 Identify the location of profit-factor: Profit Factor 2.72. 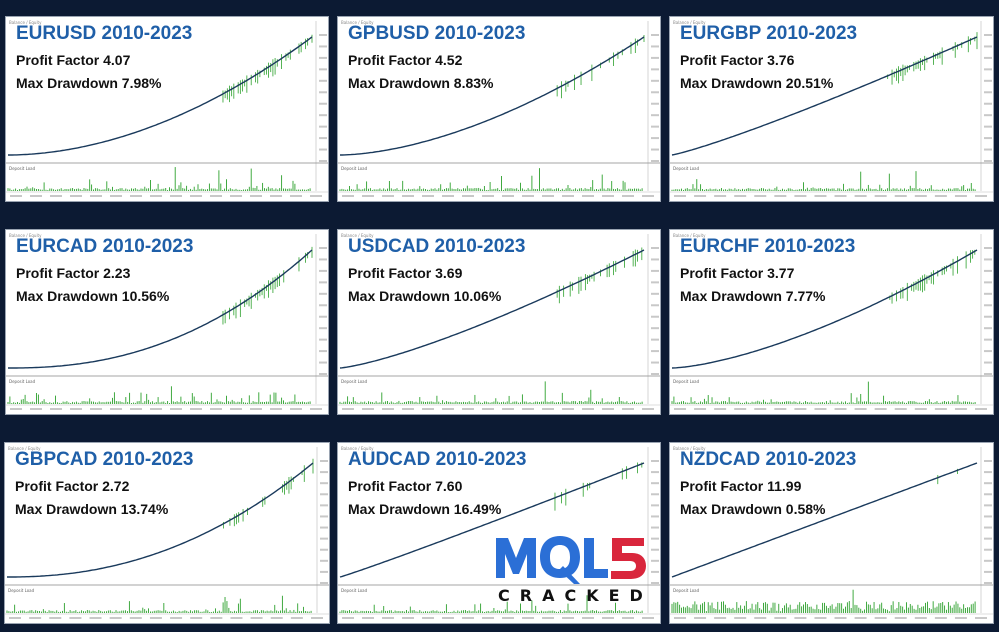
(72, 486).